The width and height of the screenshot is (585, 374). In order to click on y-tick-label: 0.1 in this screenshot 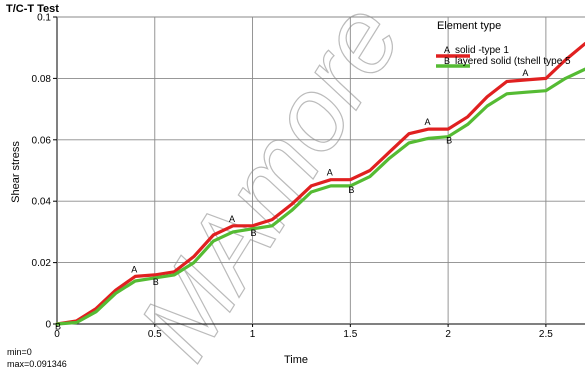, I will do `click(44, 18)`.